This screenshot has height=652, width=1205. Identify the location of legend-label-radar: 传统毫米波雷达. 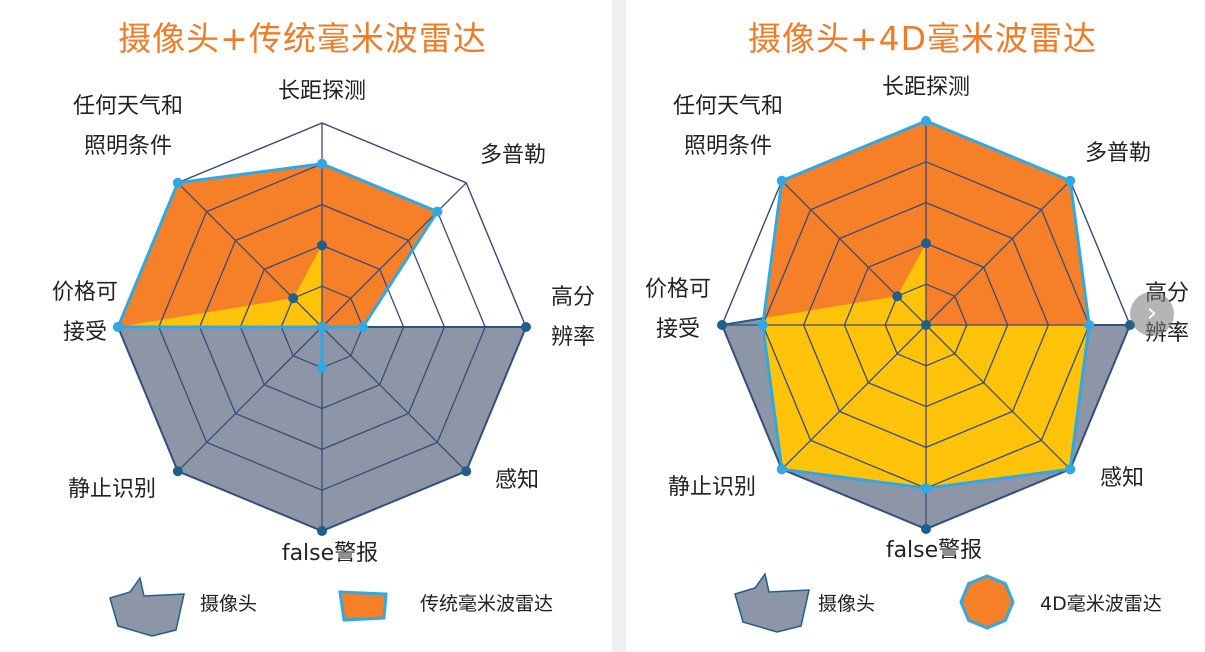
(486, 604).